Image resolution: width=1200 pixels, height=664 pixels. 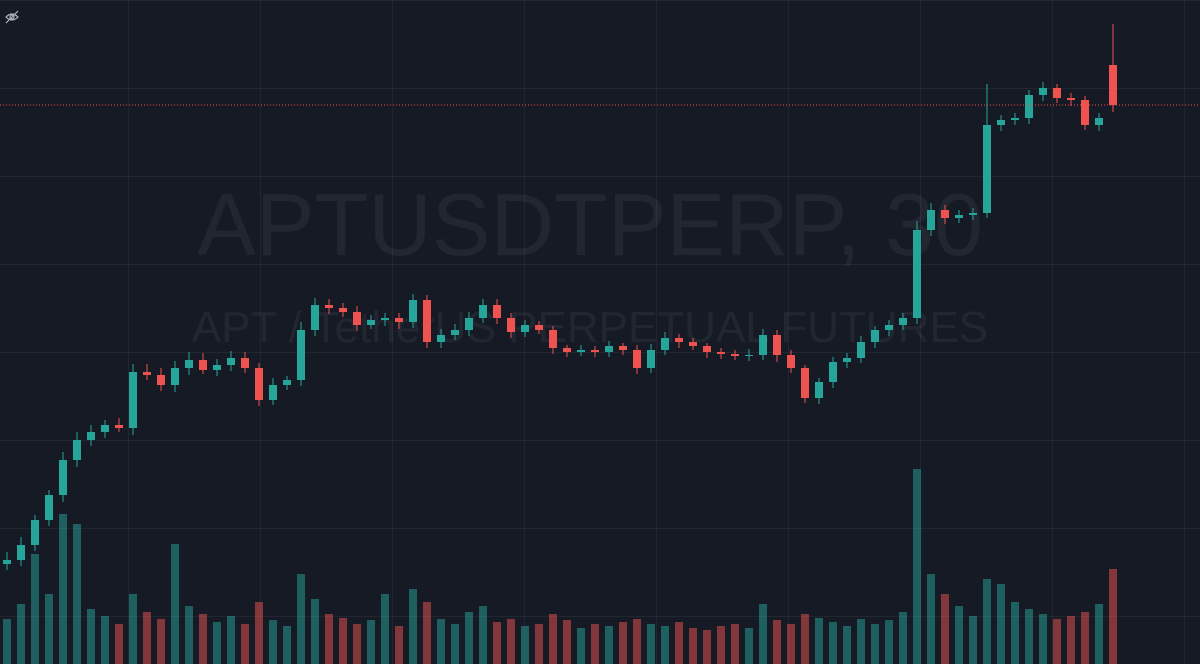 What do you see at coordinates (590, 224) in the screenshot?
I see `watermark-symbol: APTUSDTPERP, 30` at bounding box center [590, 224].